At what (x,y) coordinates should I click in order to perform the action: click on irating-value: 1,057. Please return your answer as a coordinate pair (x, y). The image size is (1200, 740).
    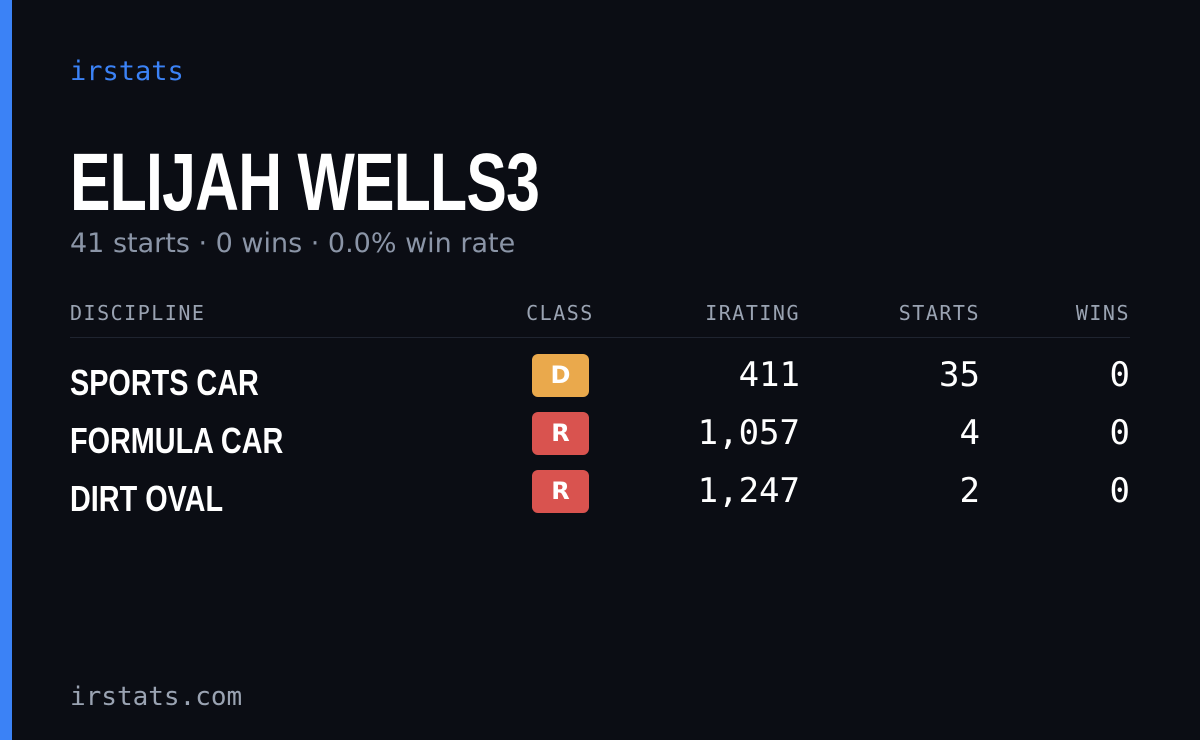
    Looking at the image, I should click on (748, 433).